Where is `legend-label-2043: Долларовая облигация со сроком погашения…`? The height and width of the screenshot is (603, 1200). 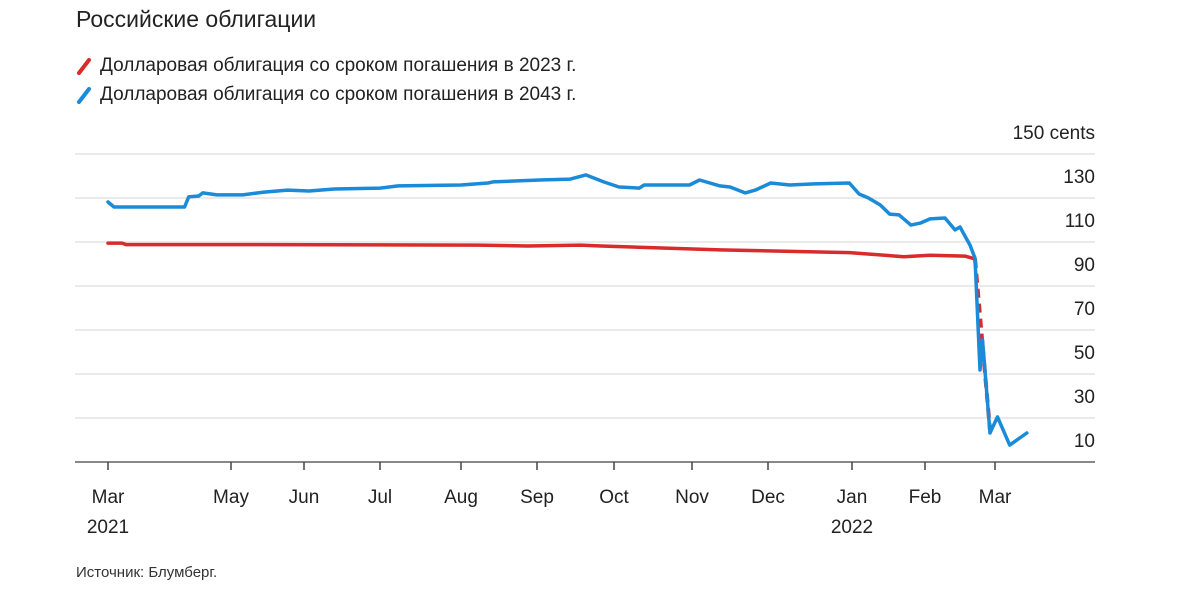
legend-label-2043: Долларовая облигация со сроком погашения… is located at coordinates (338, 94).